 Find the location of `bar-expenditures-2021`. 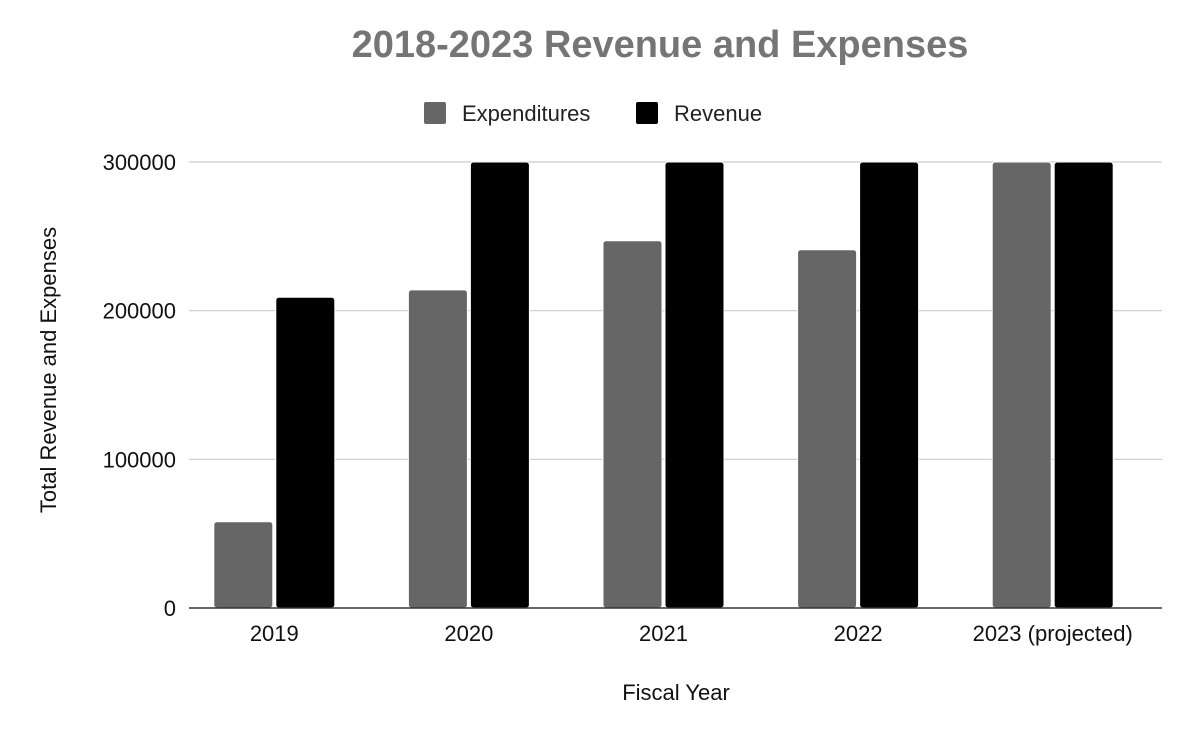

bar-expenditures-2021 is located at coordinates (632, 424).